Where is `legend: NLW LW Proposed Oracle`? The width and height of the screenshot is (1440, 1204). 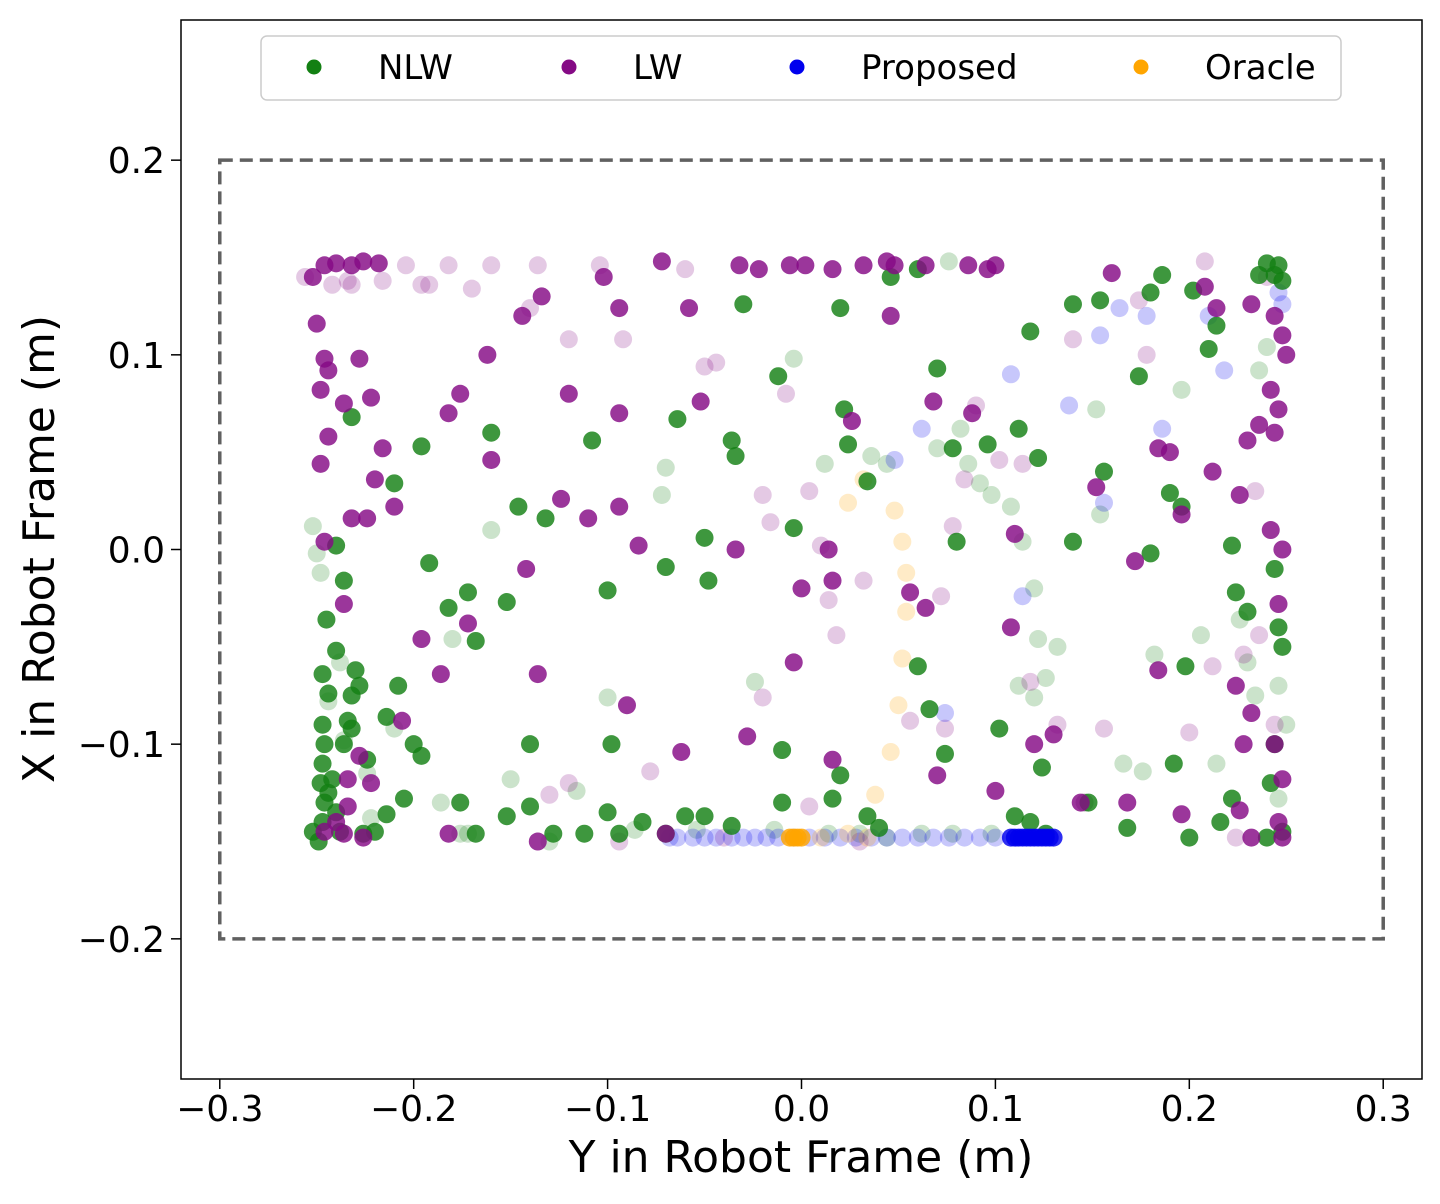
legend: NLW LW Proposed Oracle is located at coordinates (801, 68).